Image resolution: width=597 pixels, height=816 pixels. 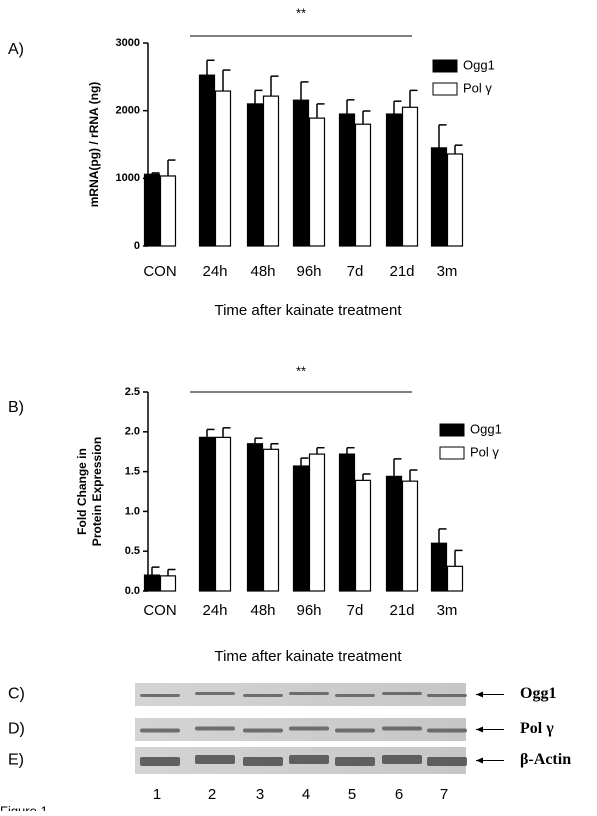 I want to click on y-tick-label: 1.0, so click(x=132, y=511).